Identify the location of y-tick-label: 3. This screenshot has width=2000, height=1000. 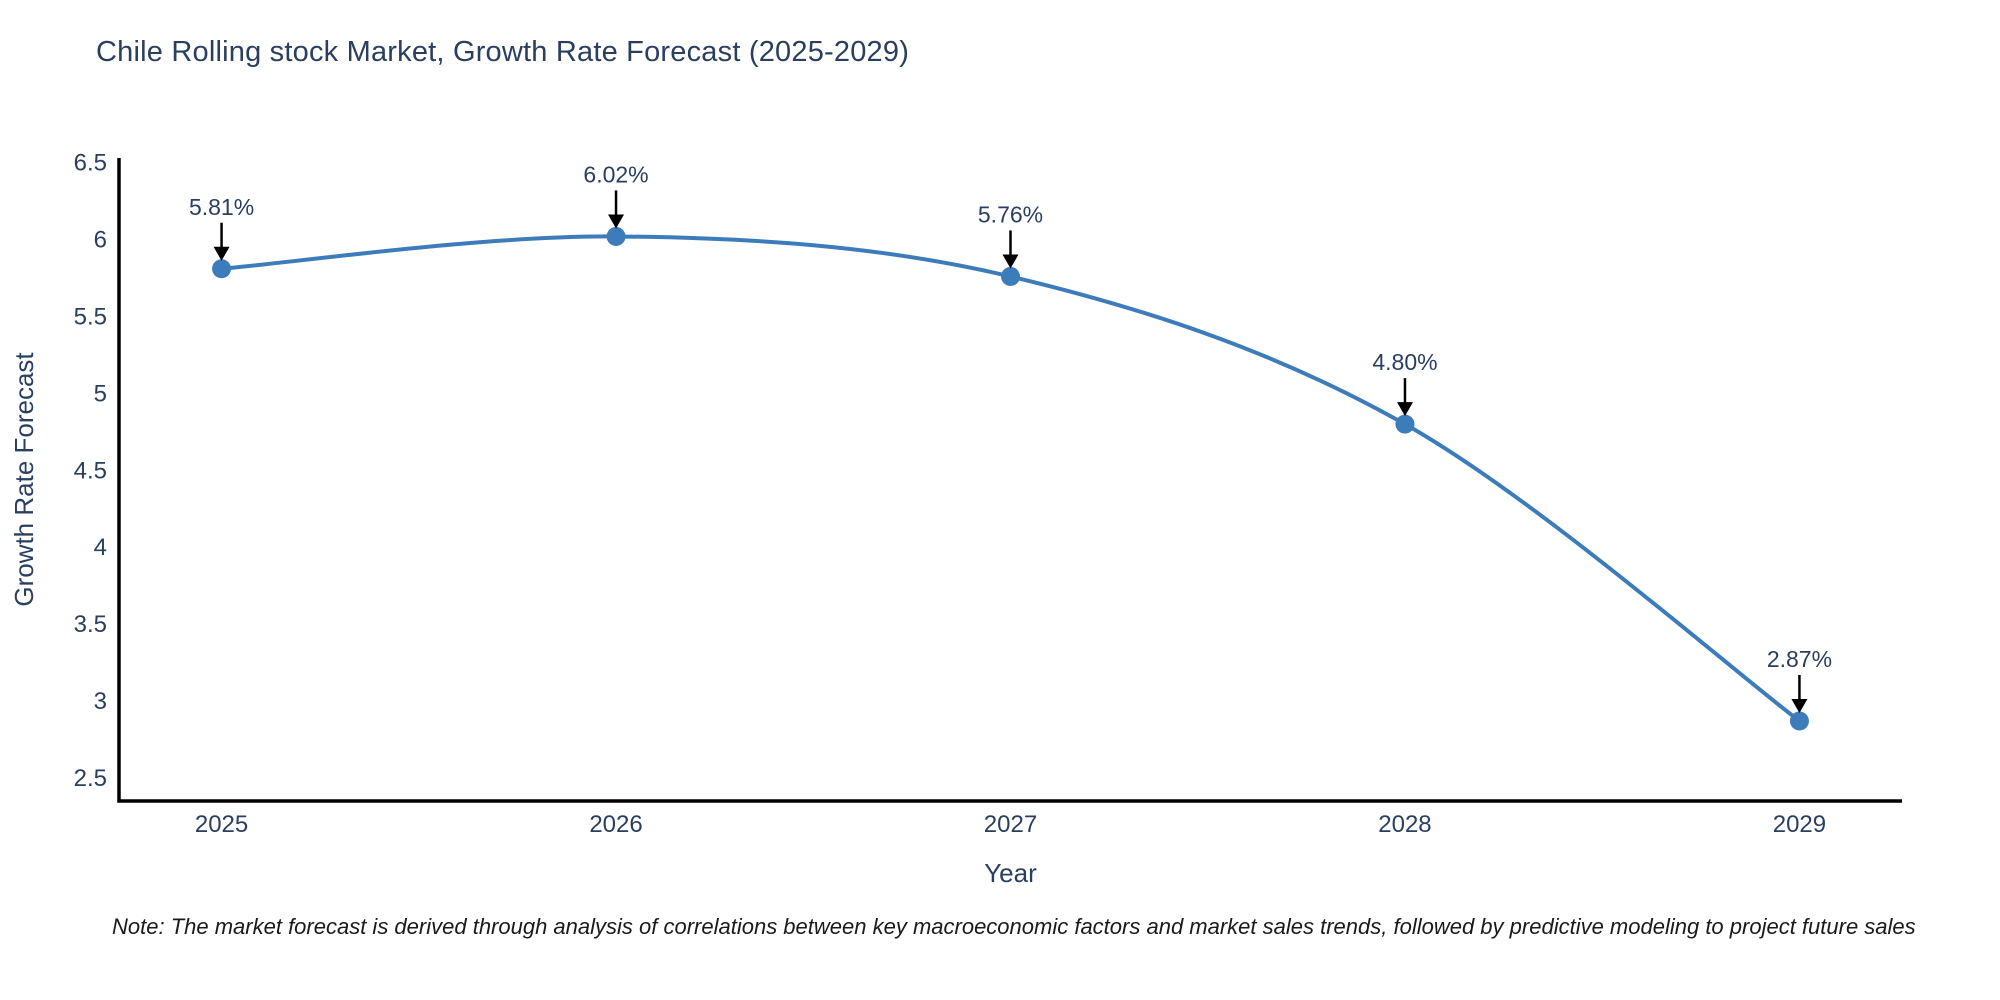
(100, 701).